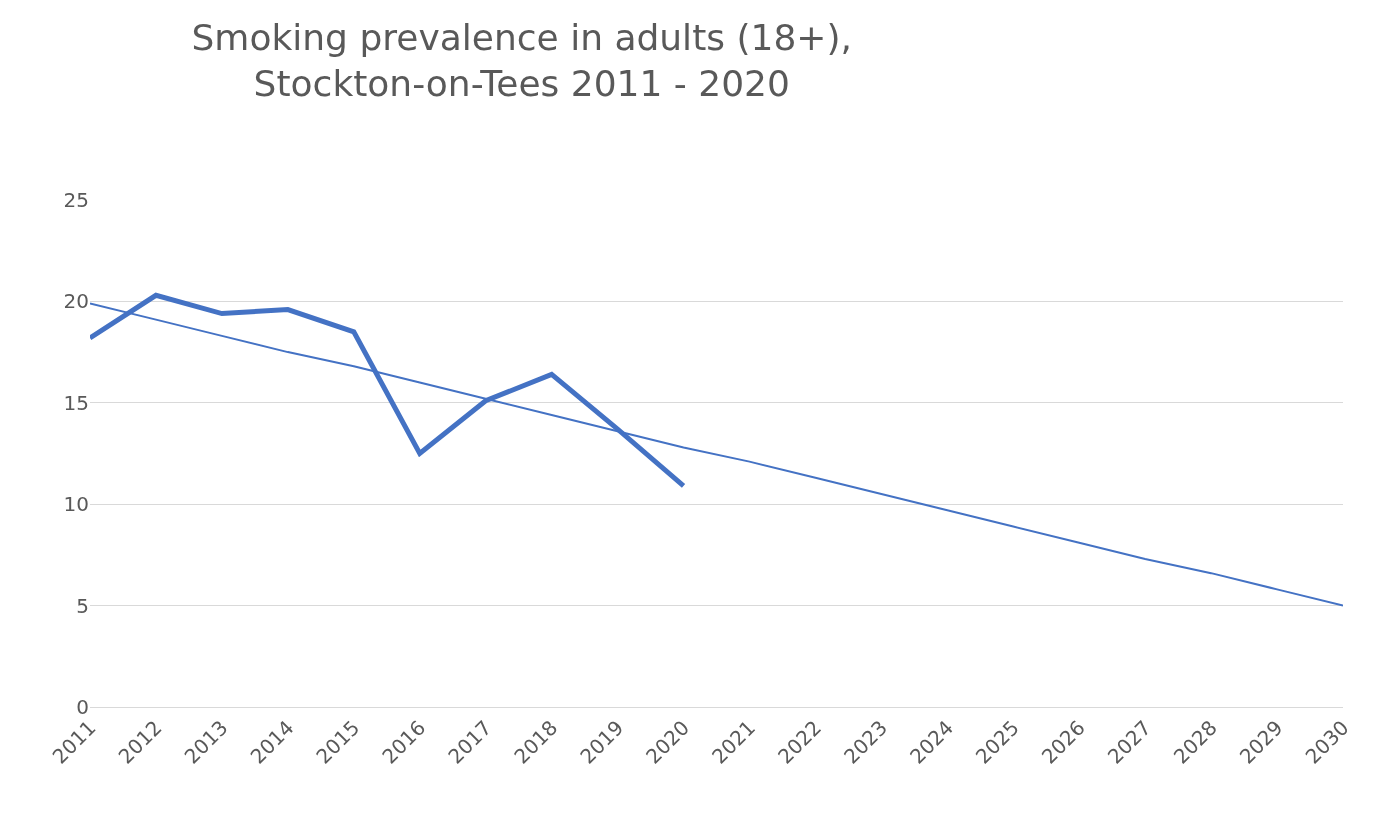  Describe the element at coordinates (521, 60) in the screenshot. I see `chart-title: Smoking prevalence in adults (18+), Stockton-on-Tees 2011 - 2020` at that location.